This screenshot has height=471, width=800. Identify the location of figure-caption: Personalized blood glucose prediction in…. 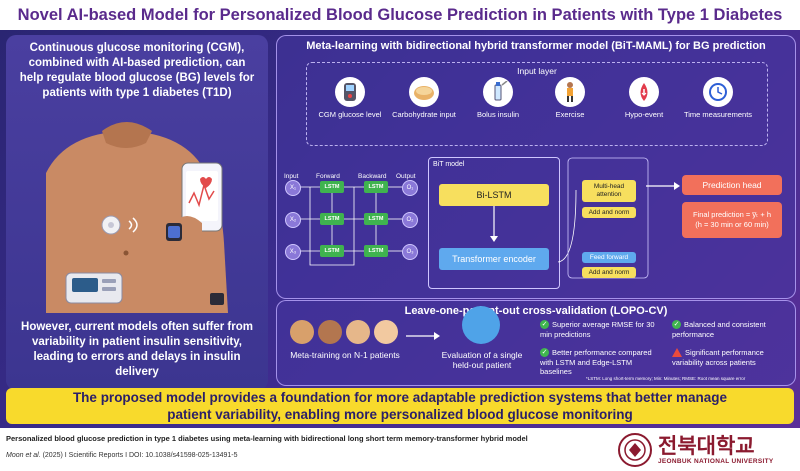
(267, 438).